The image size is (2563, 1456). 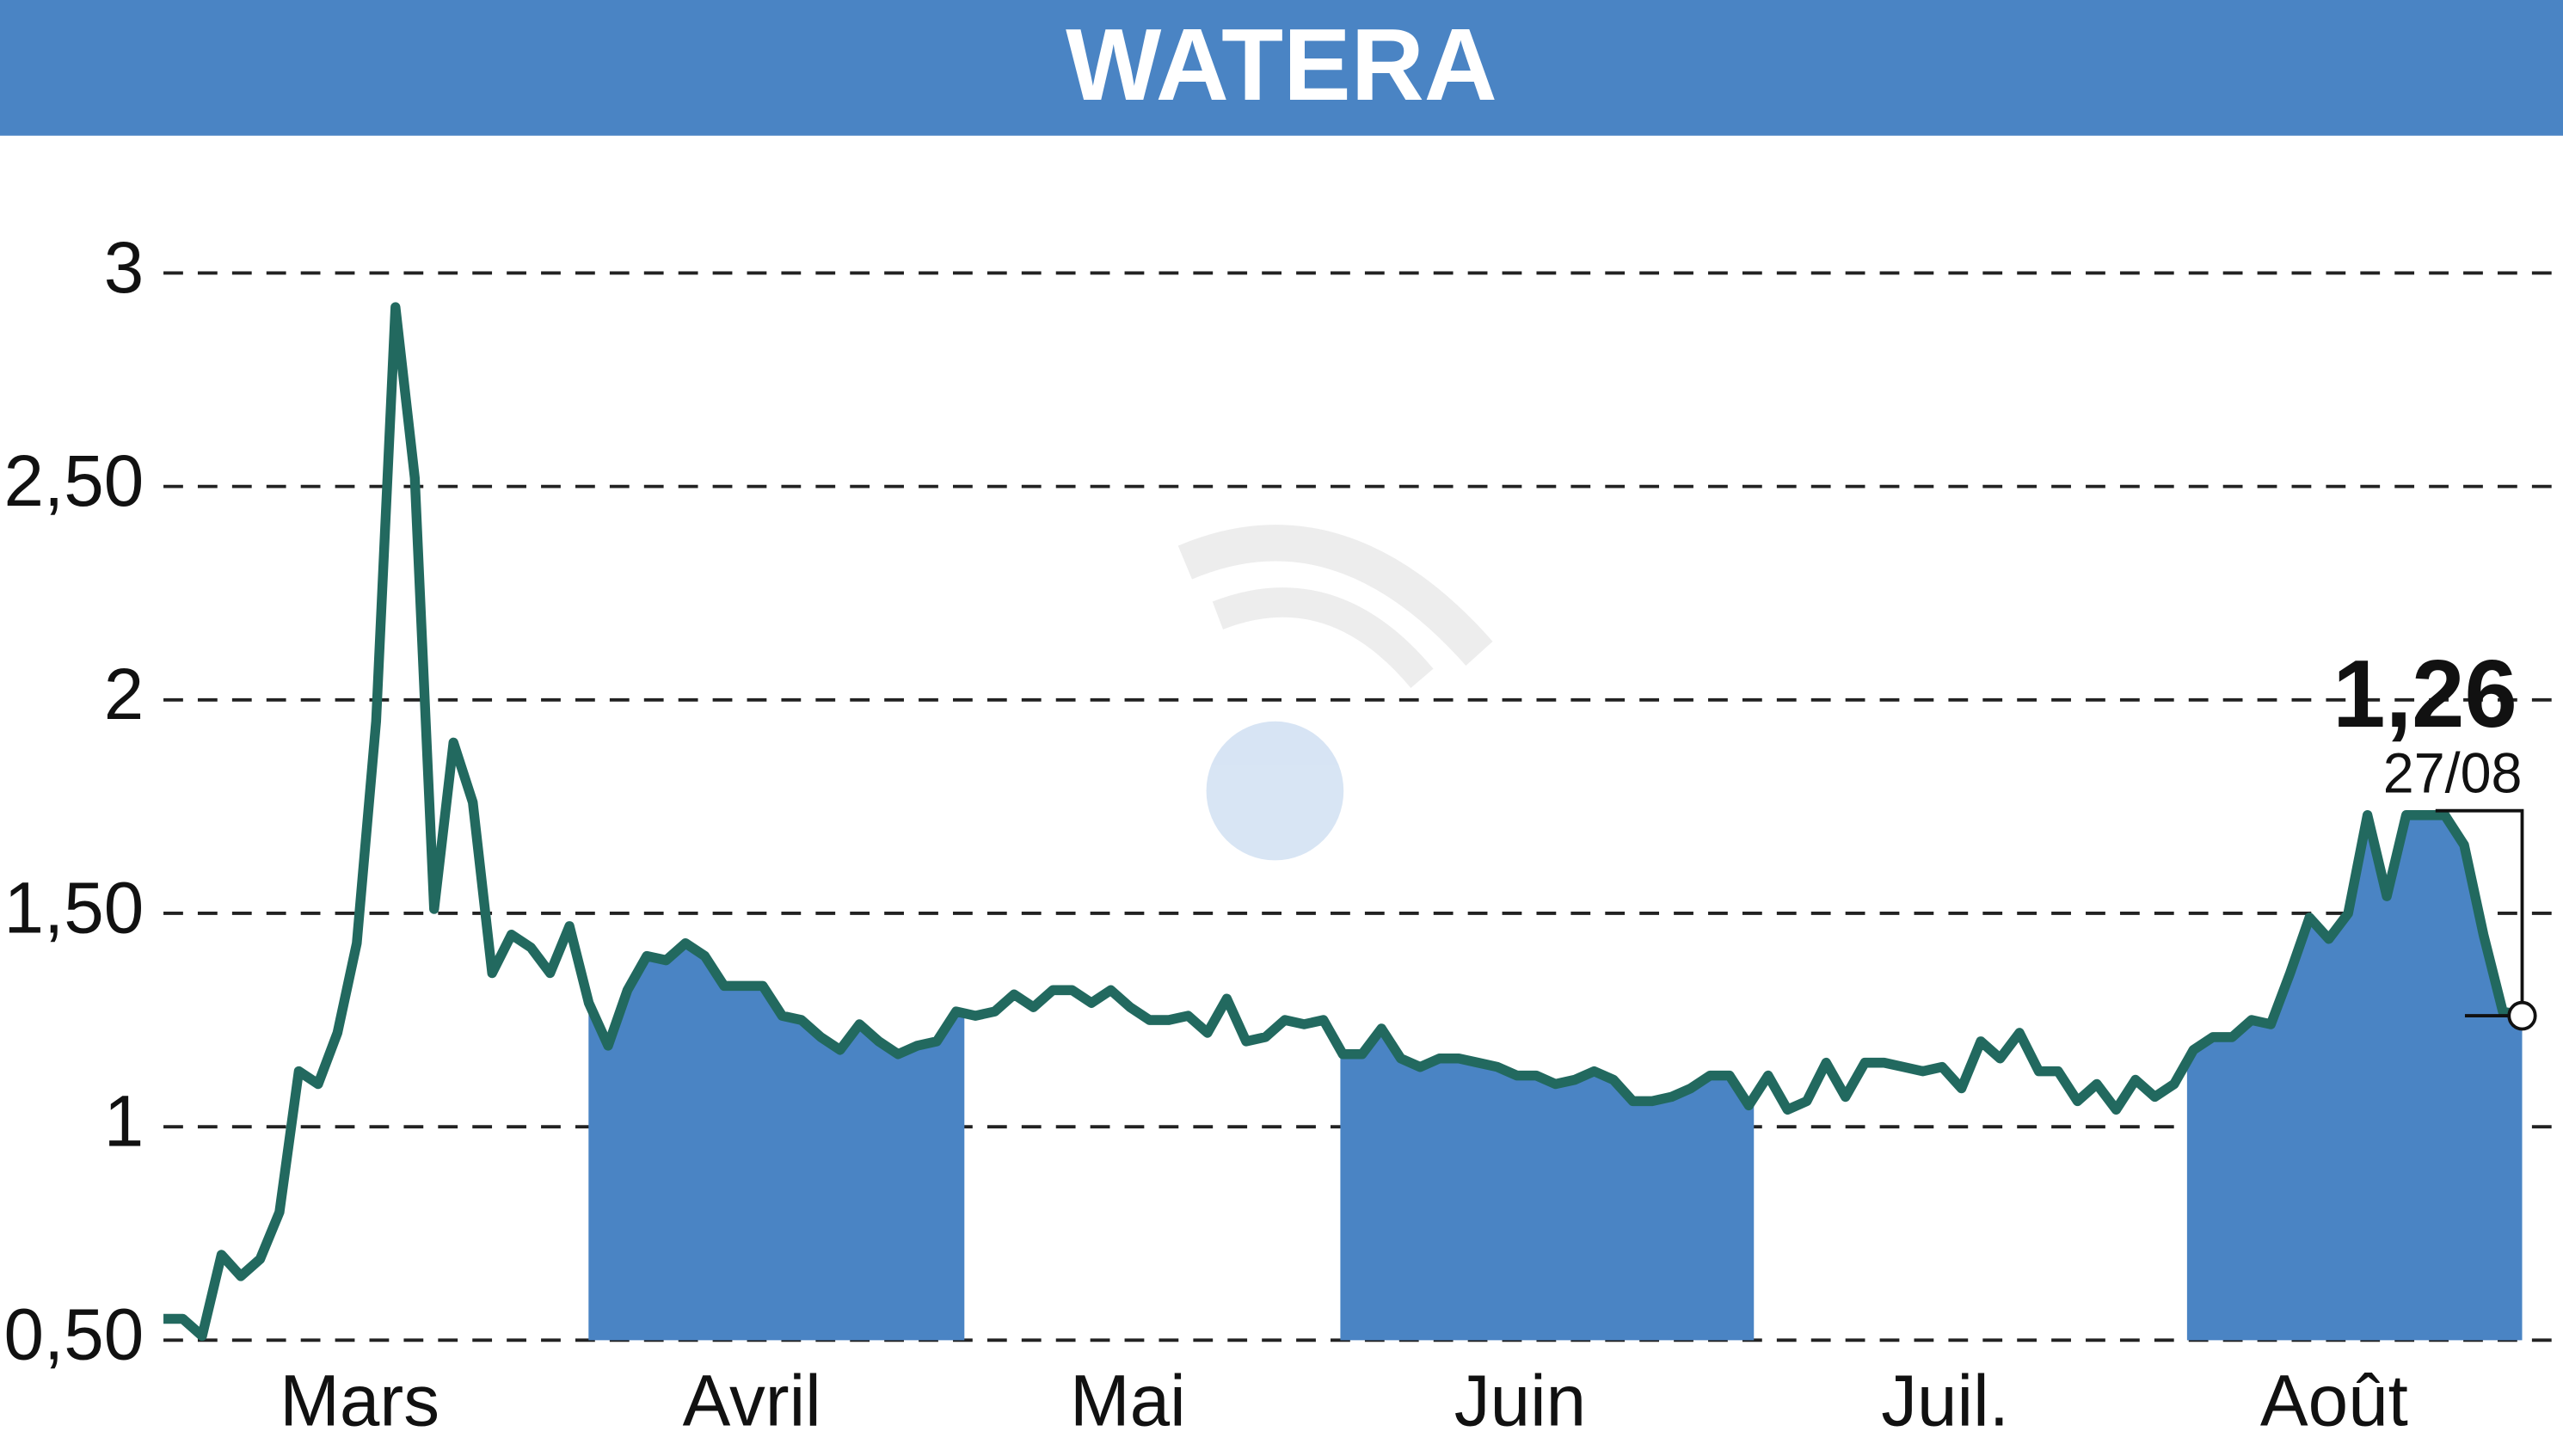 I want to click on y-tick-label: 1, so click(x=124, y=1121).